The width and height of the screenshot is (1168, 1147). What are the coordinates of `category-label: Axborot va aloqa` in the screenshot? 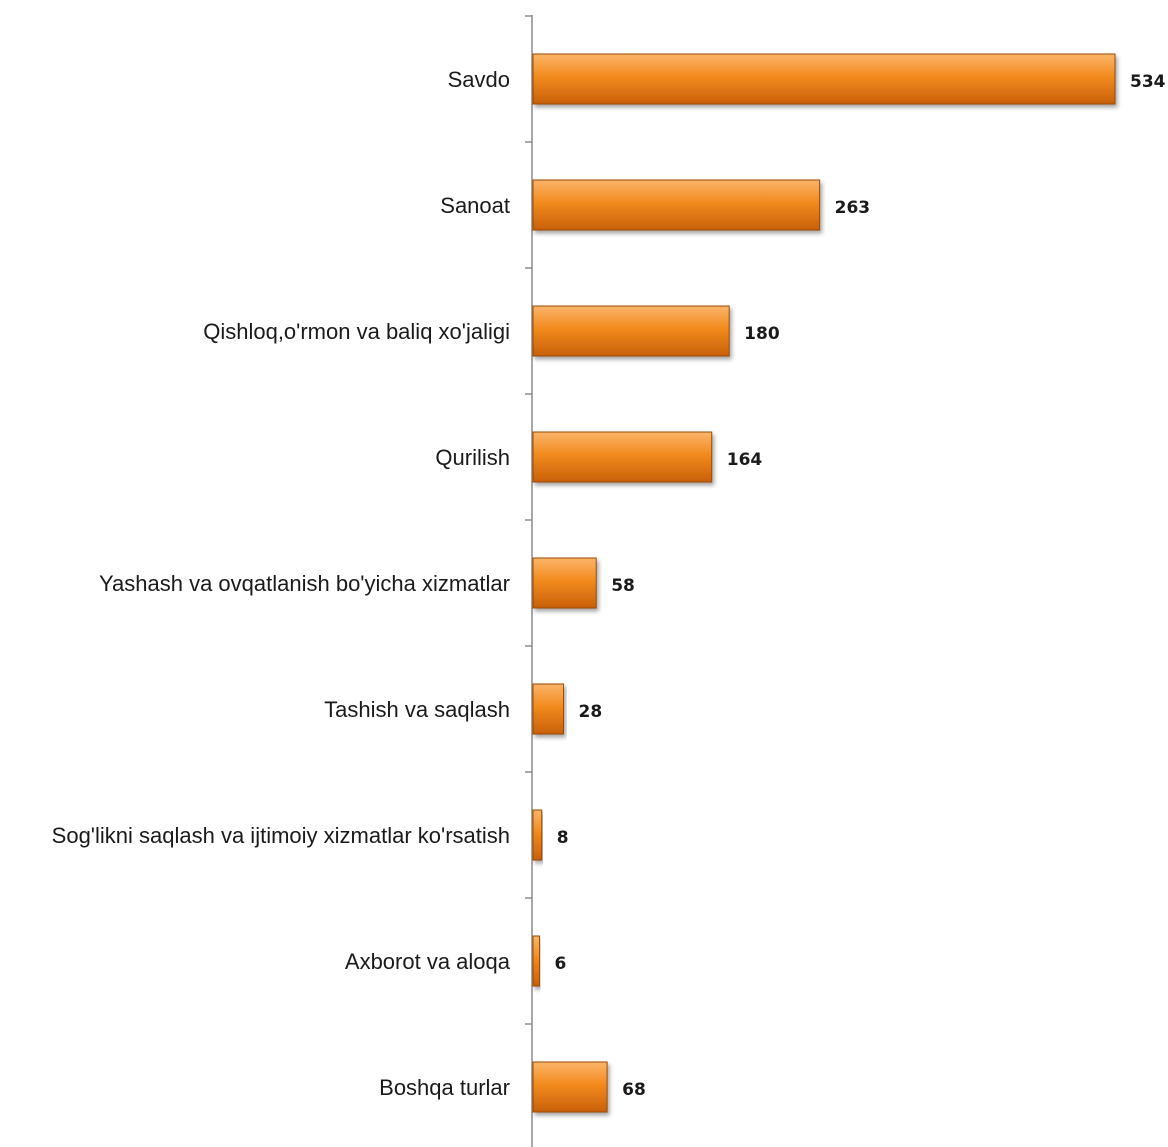 It's located at (428, 961).